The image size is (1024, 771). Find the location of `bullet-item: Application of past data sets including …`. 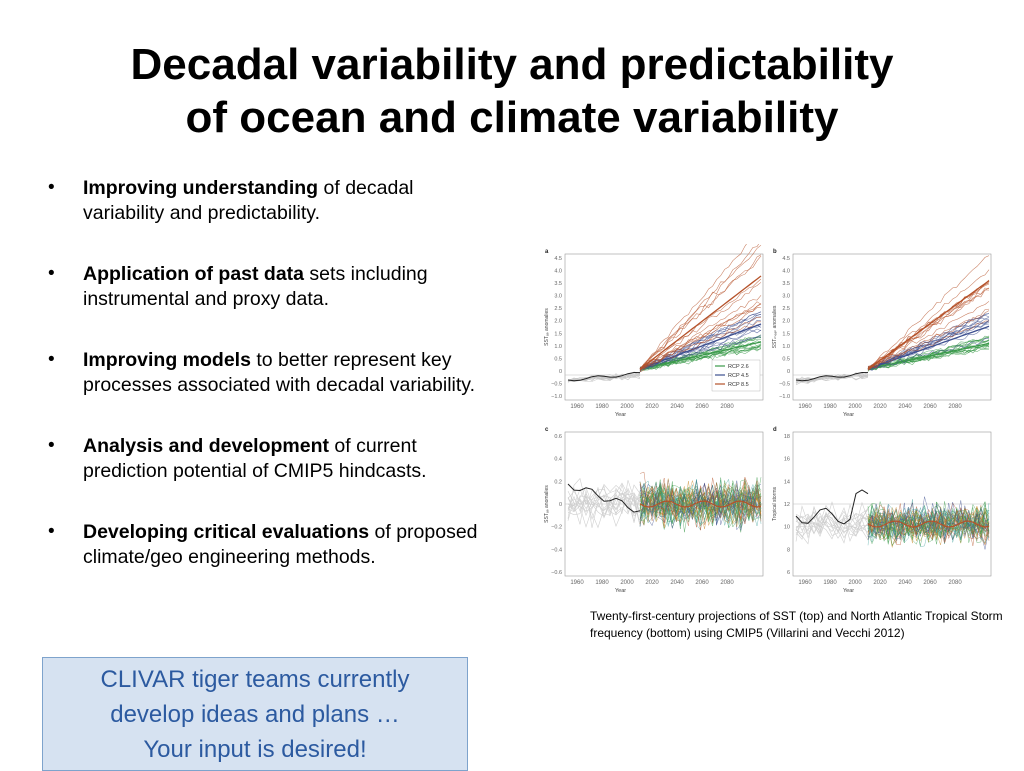

bullet-item: Application of past data sets including … is located at coordinates (268, 286).